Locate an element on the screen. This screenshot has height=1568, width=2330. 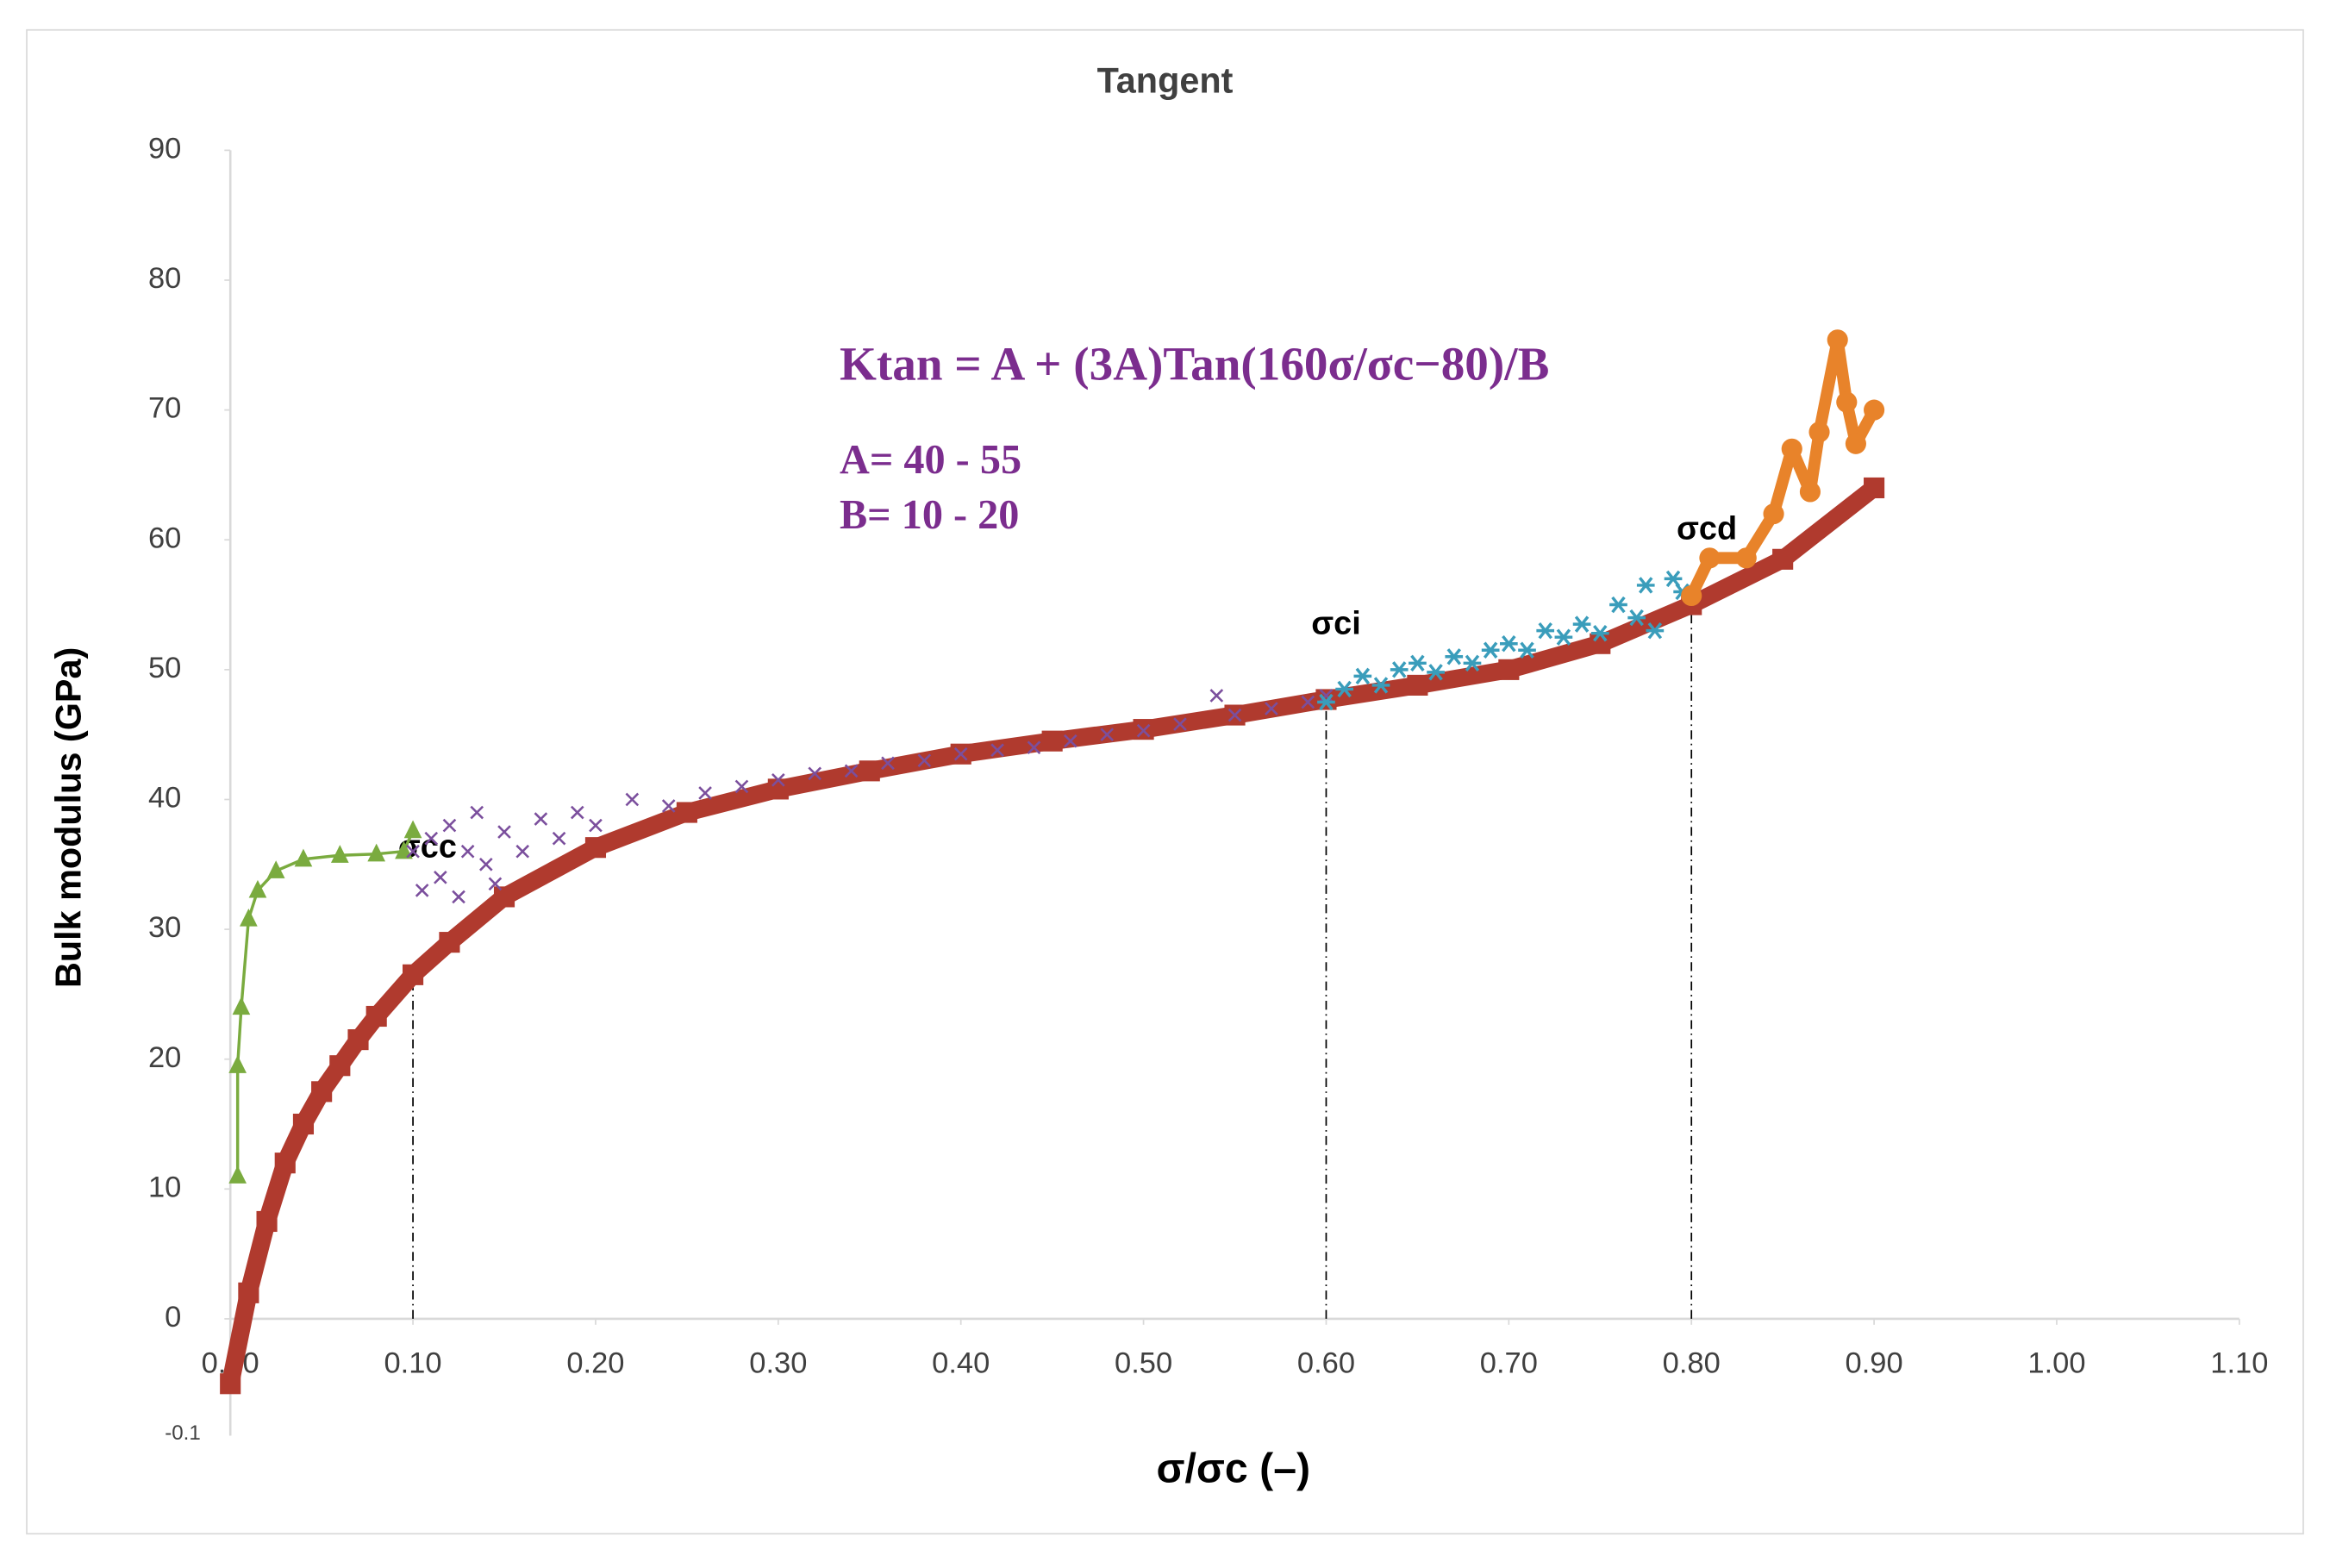
y-bottom-label: -0.1 is located at coordinates (183, 1433).